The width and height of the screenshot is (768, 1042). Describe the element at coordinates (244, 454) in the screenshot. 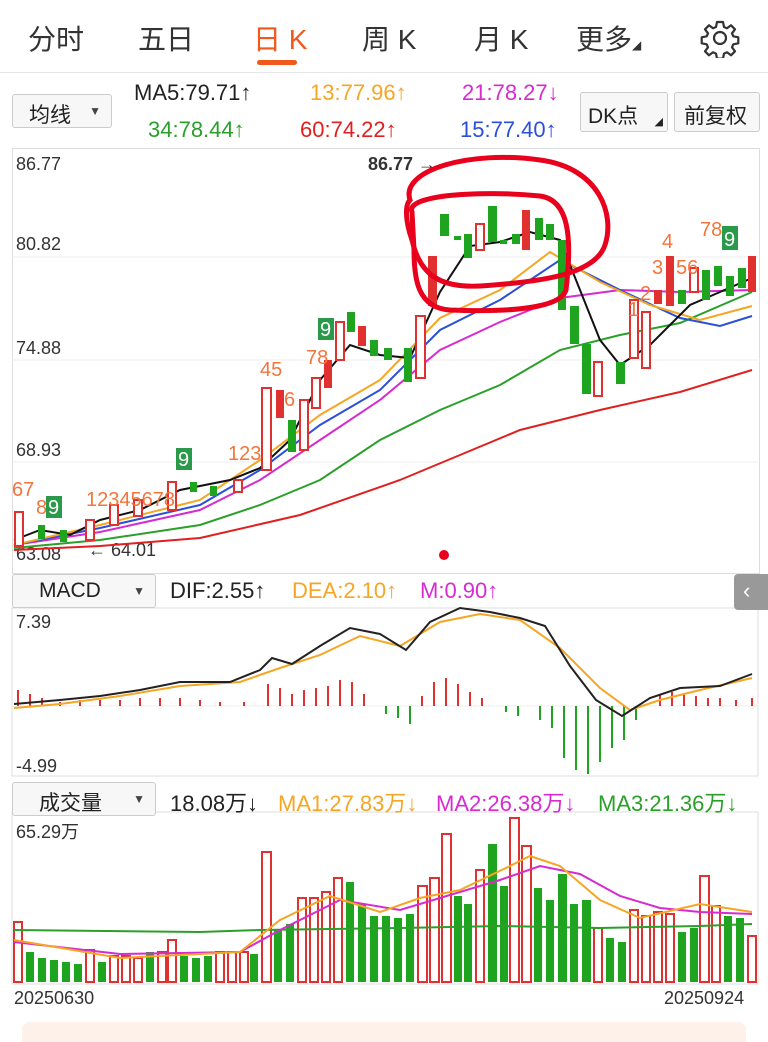

I see `svg-text: 123` at that location.